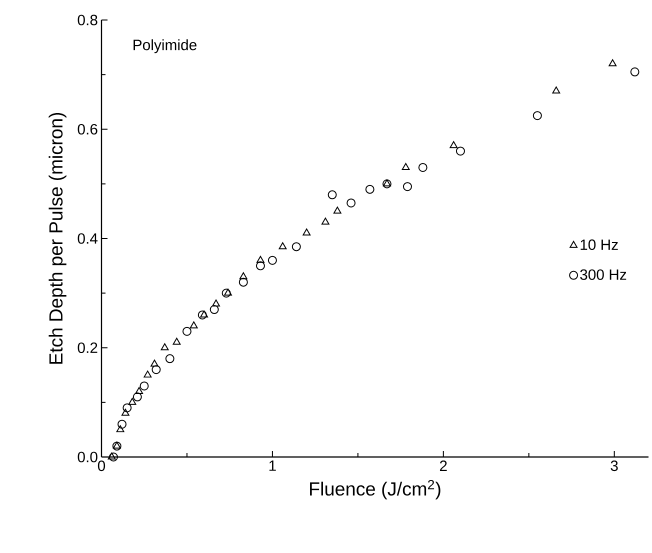 This screenshot has width=652, height=553. What do you see at coordinates (57, 238) in the screenshot?
I see `y-axis-title: Etch Depth per Pulse (micron)` at bounding box center [57, 238].